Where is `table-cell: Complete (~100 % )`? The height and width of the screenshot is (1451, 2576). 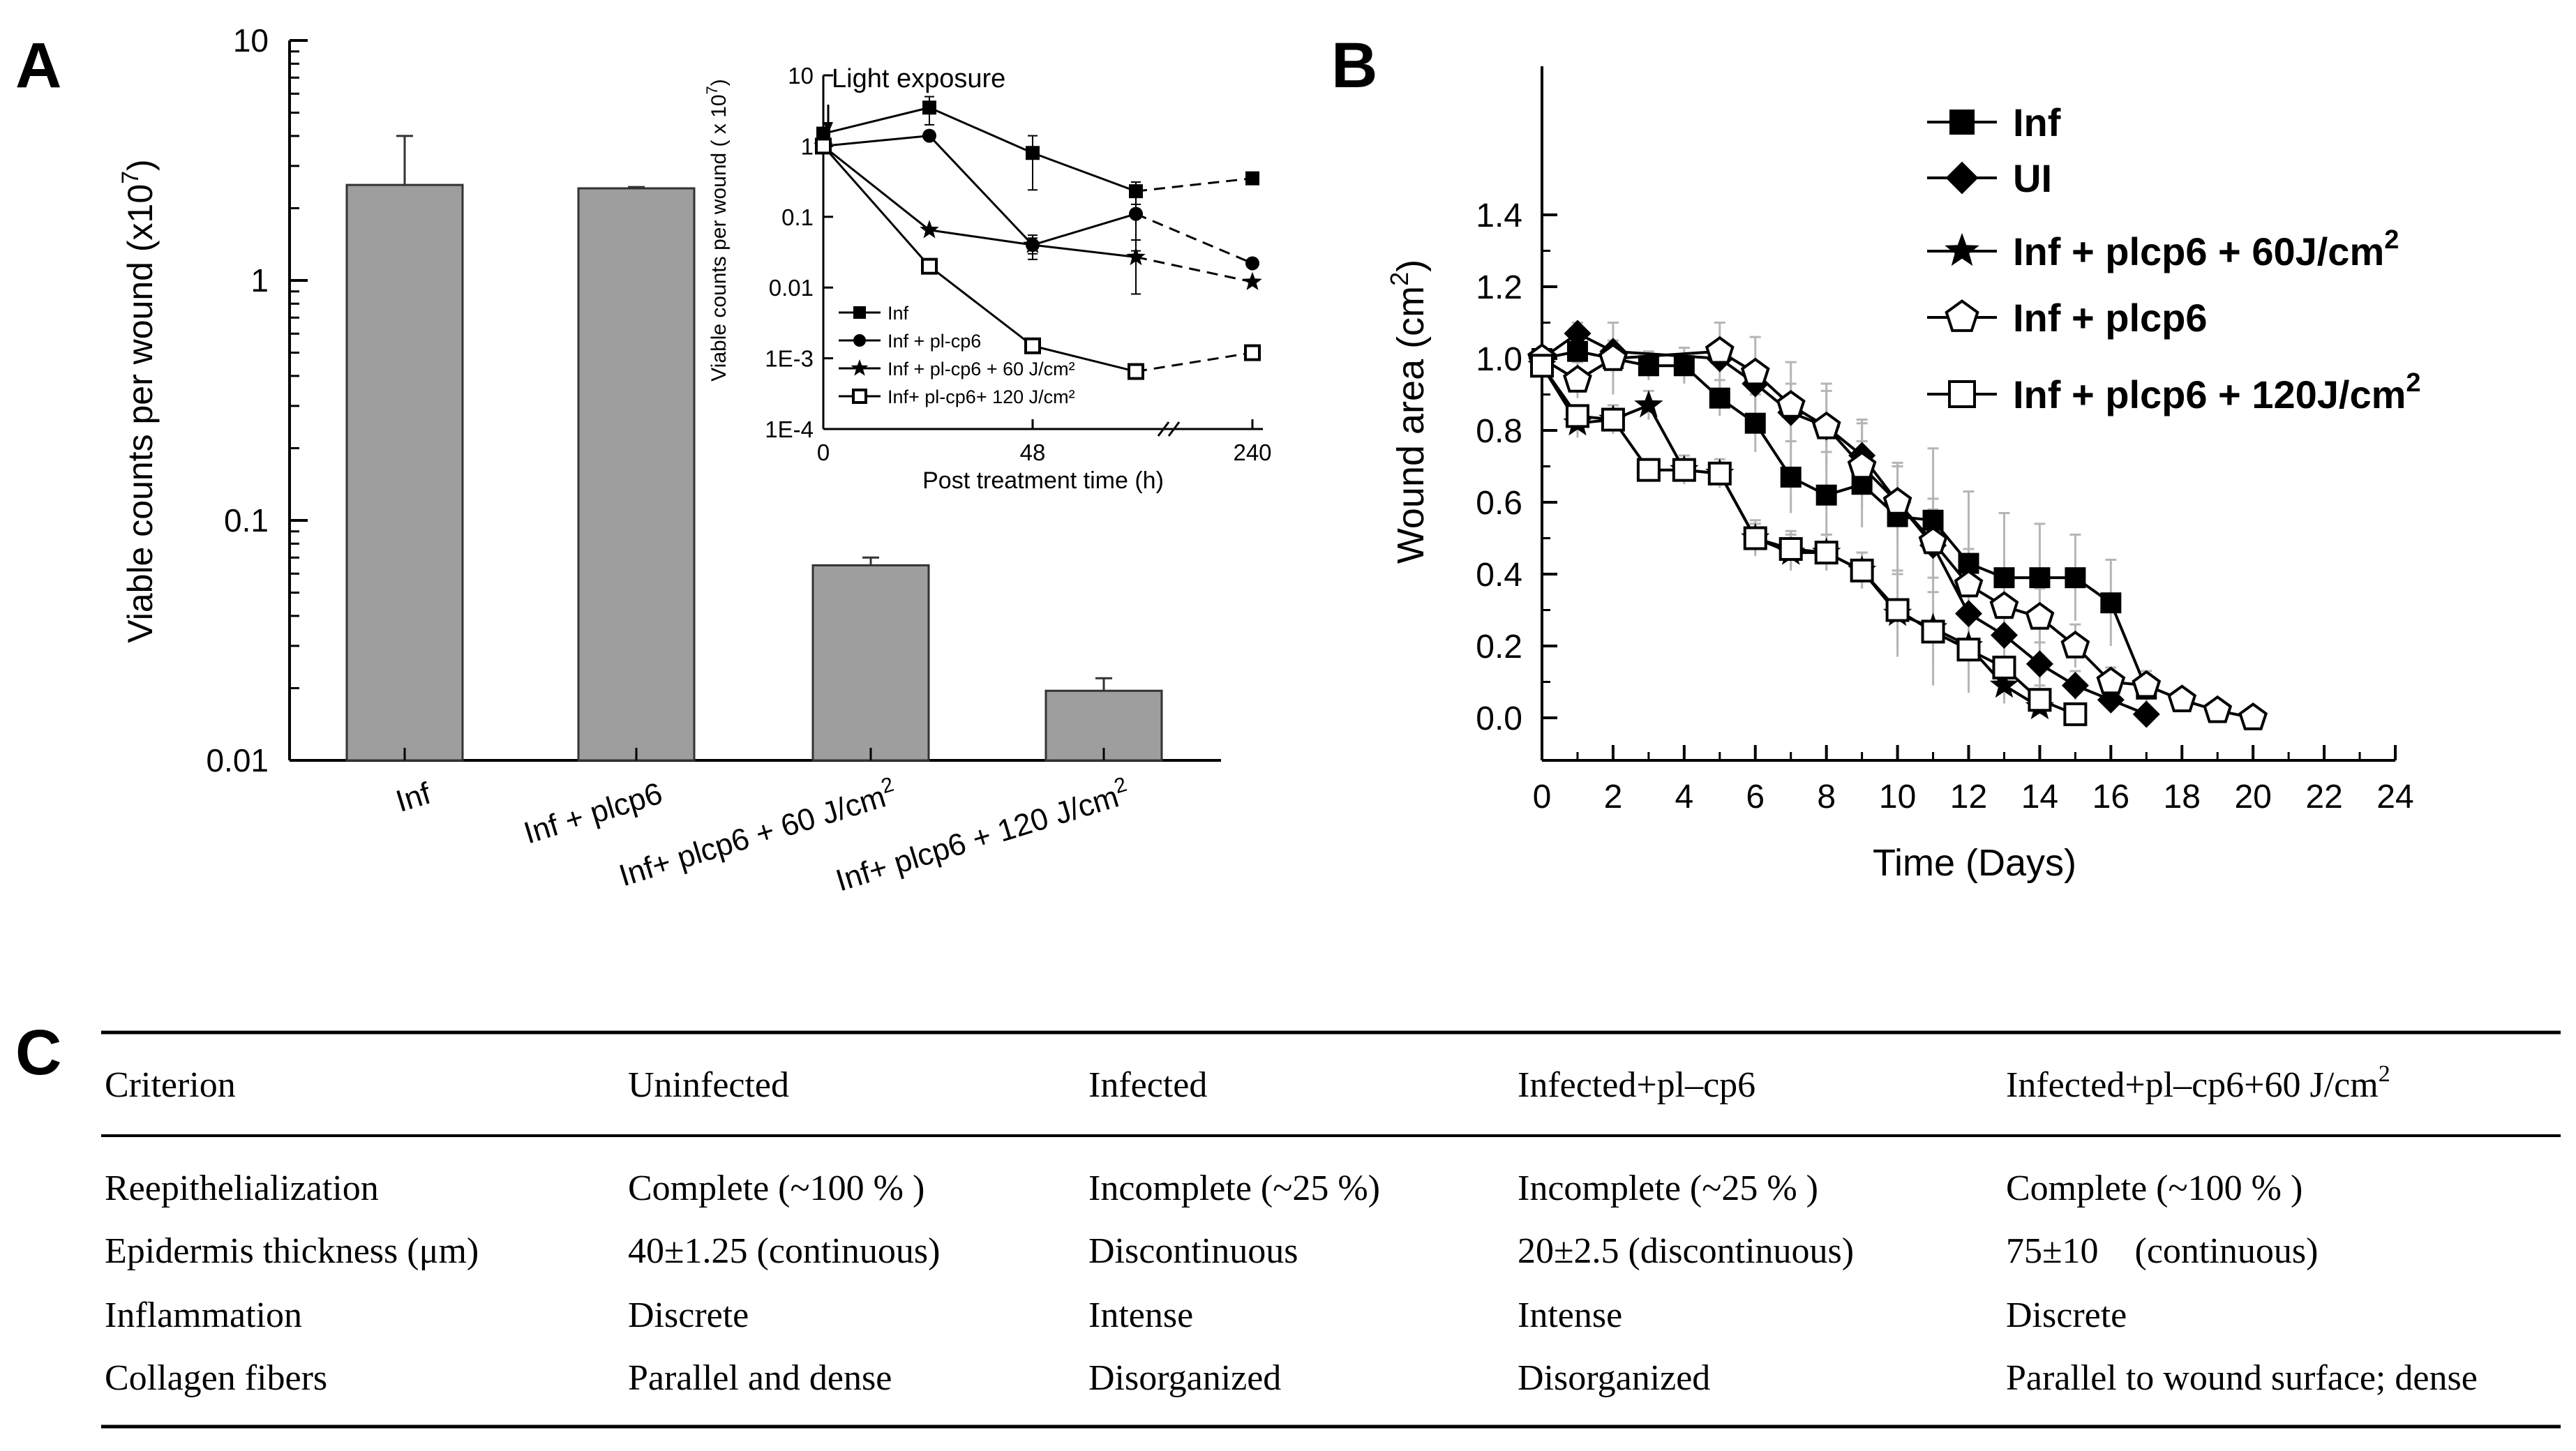 table-cell: Complete (~100 % ) is located at coordinates (2154, 1188).